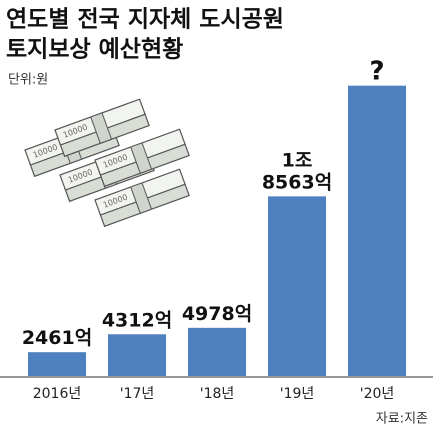 The width and height of the screenshot is (433, 431). I want to click on x-tick-label: 2016년, so click(57, 394).